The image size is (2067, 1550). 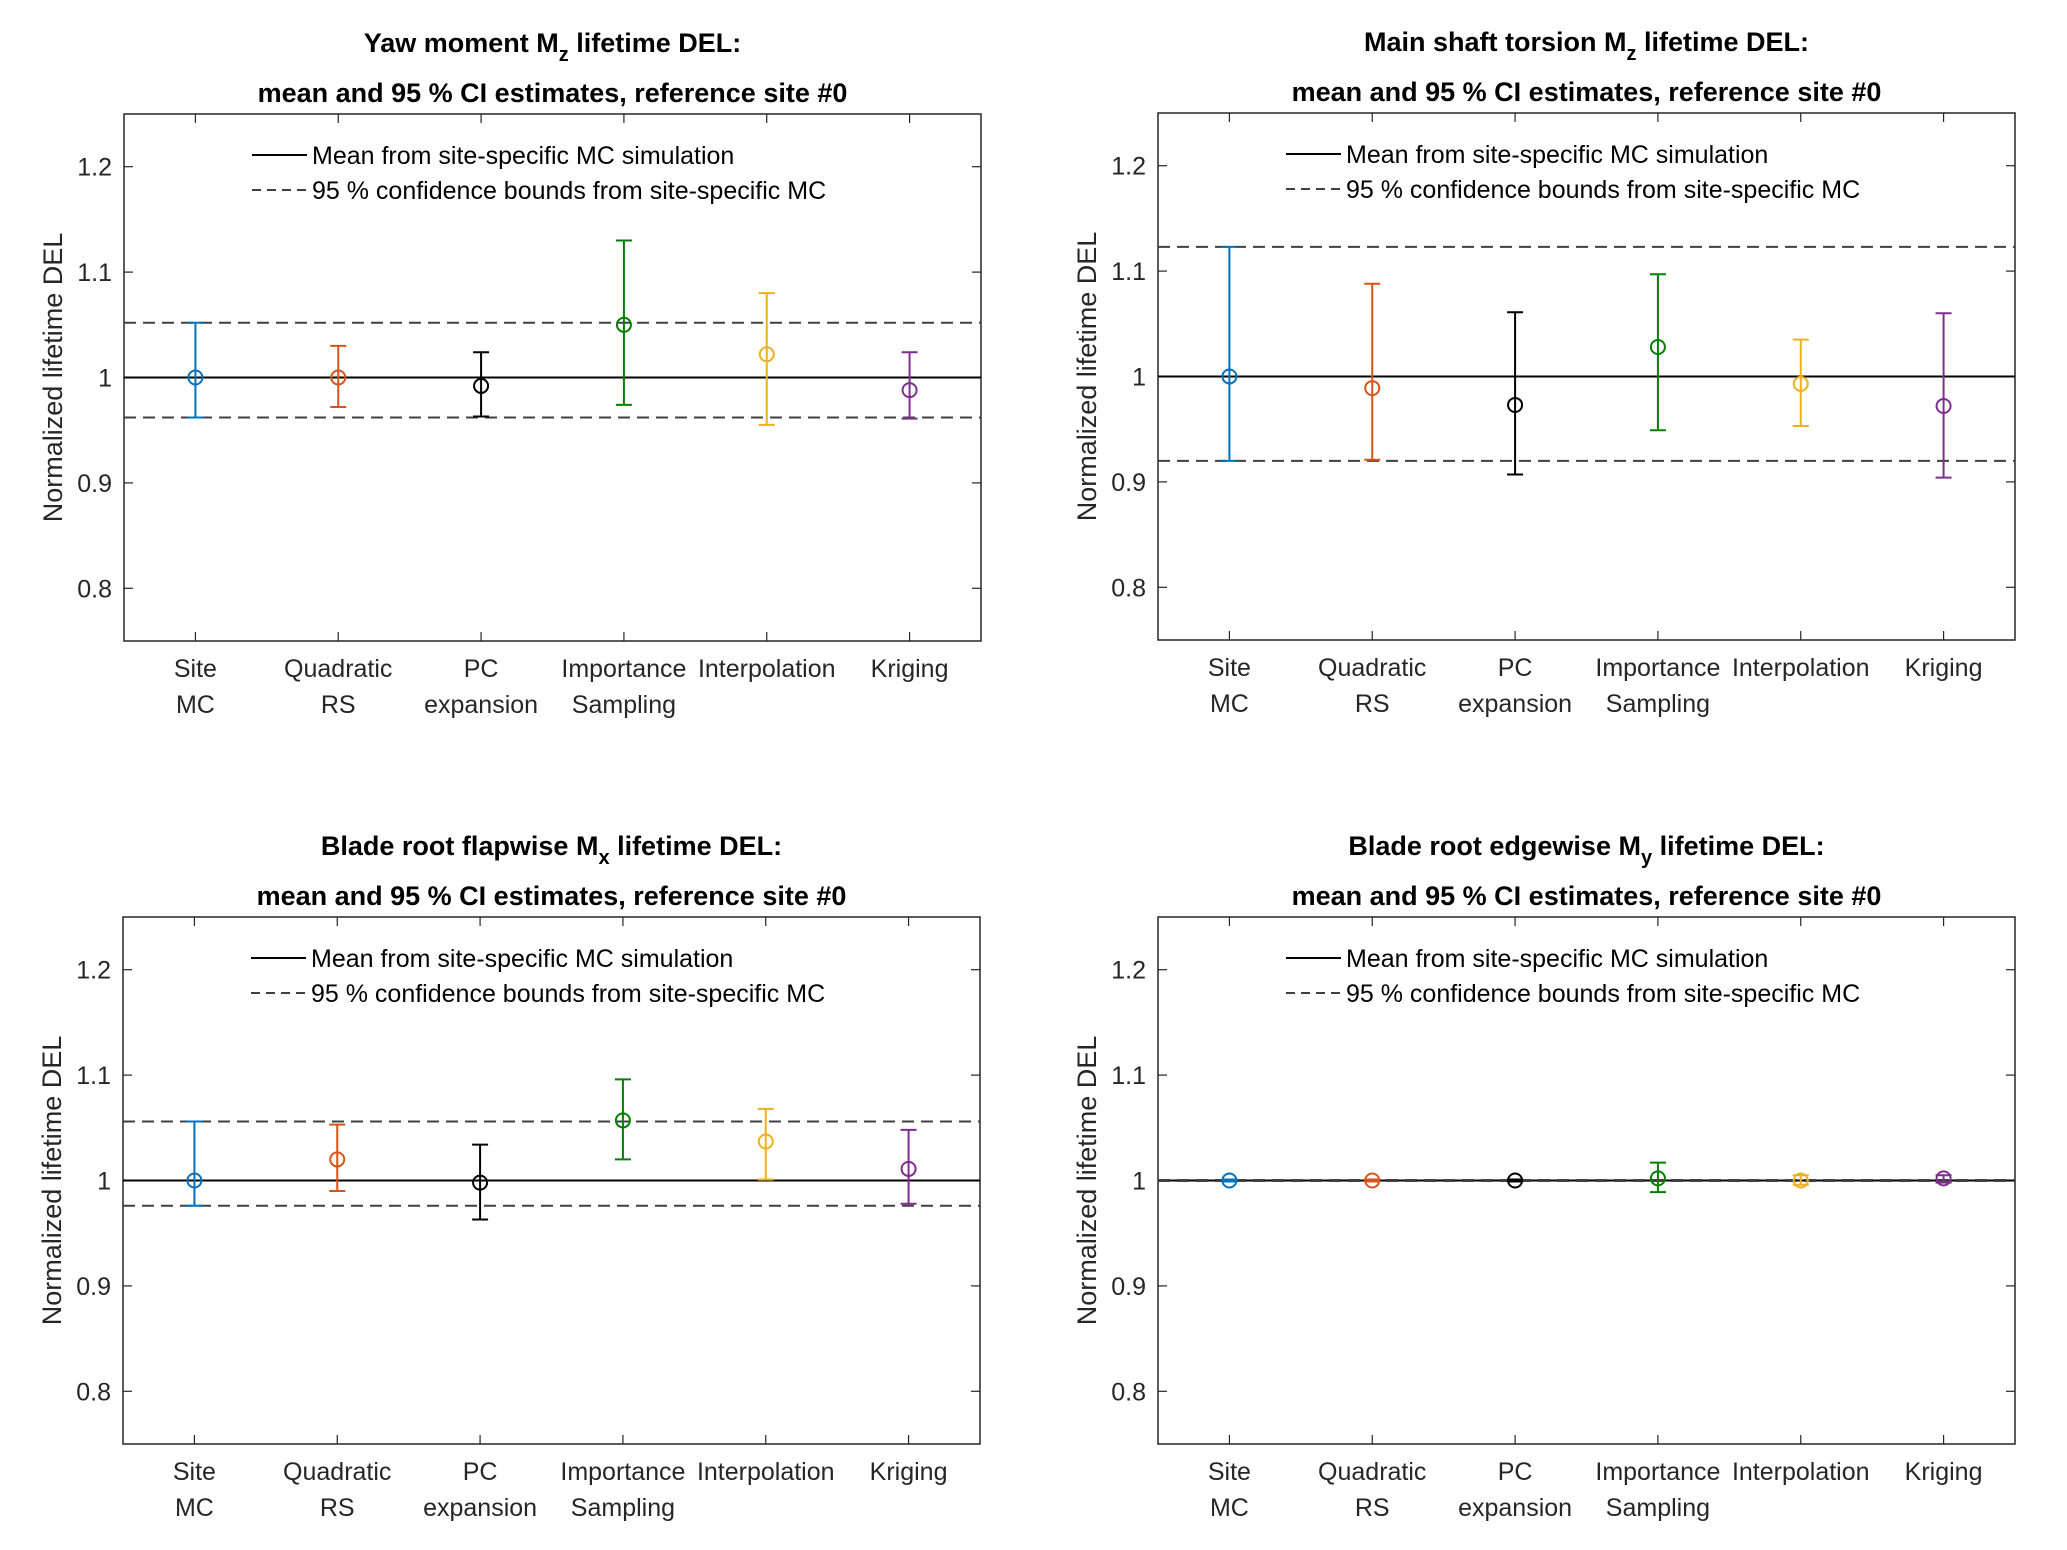 I want to click on chart-title-part: Blade root flapwise M, so click(x=460, y=846).